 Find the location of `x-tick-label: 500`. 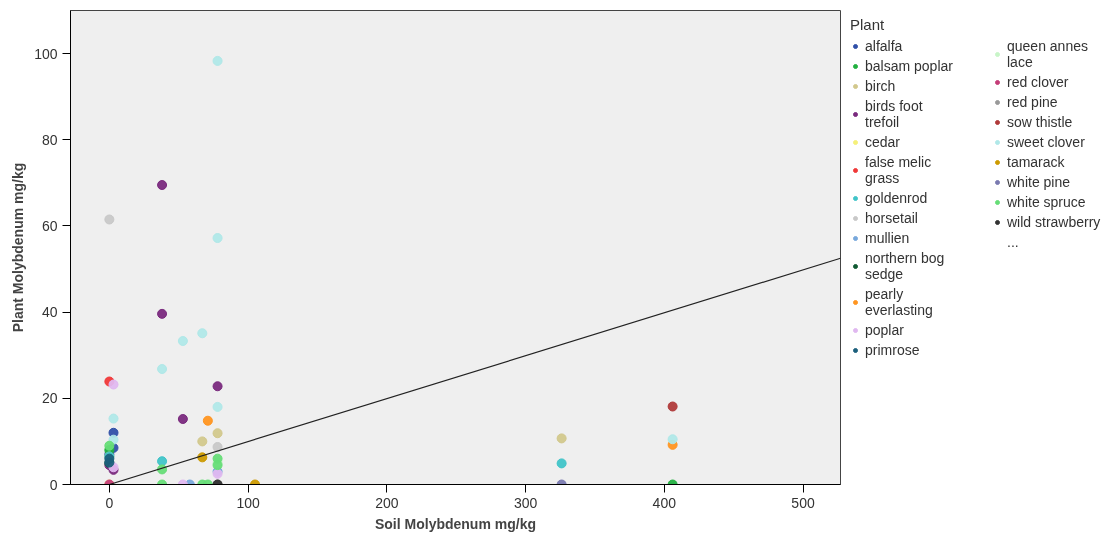

x-tick-label: 500 is located at coordinates (803, 502).